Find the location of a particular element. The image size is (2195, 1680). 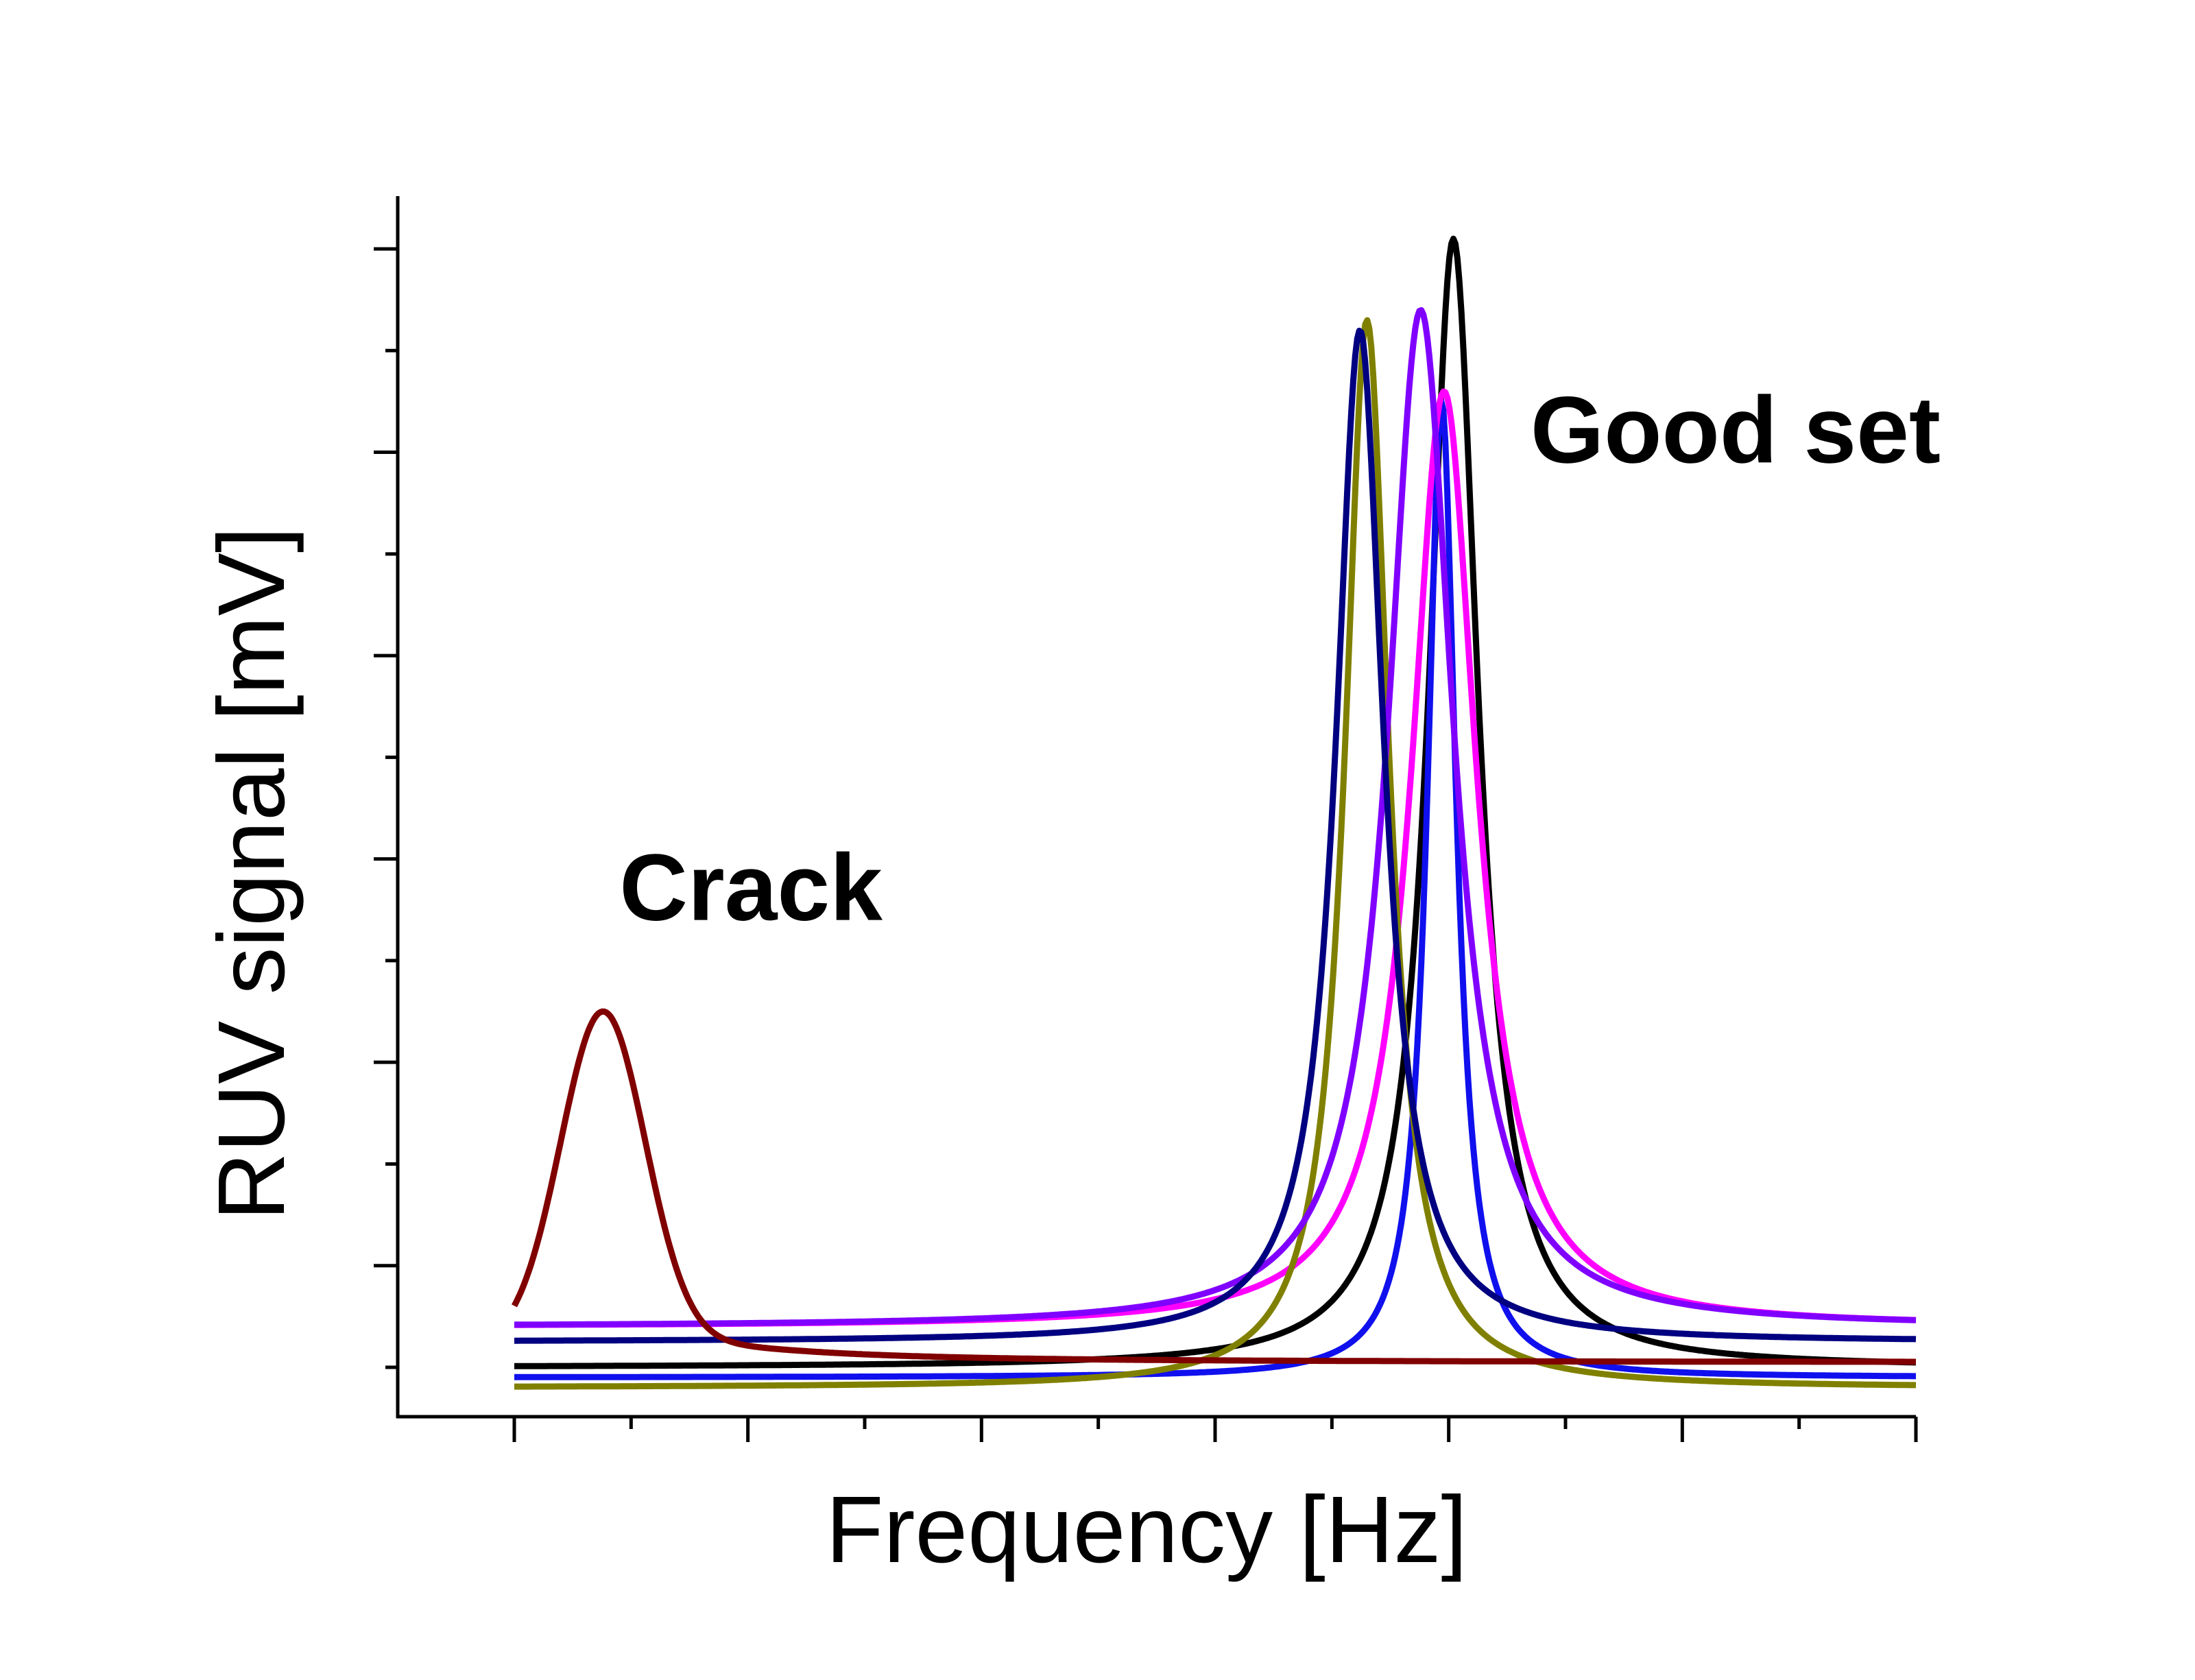

annotation-crack: Crack is located at coordinates (751, 888).